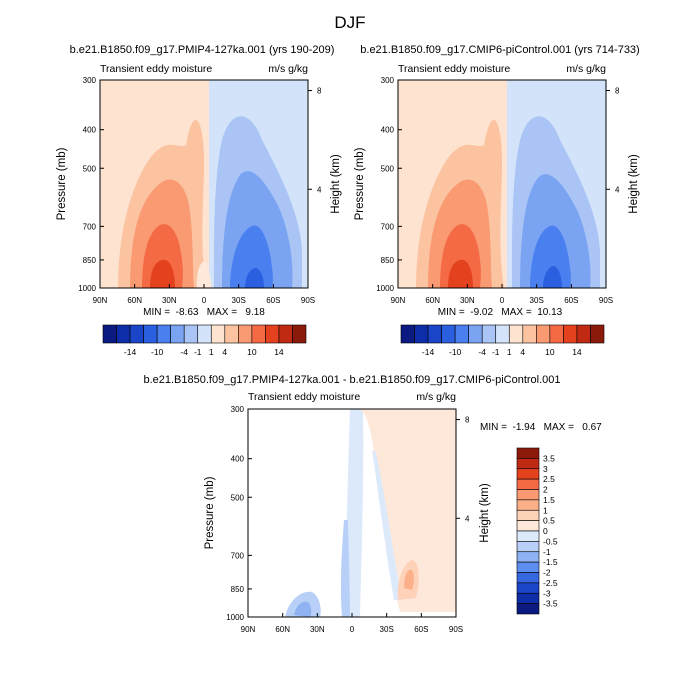 The width and height of the screenshot is (700, 700). Describe the element at coordinates (421, 629) in the screenshot. I see `x-tick-label: 60S` at that location.